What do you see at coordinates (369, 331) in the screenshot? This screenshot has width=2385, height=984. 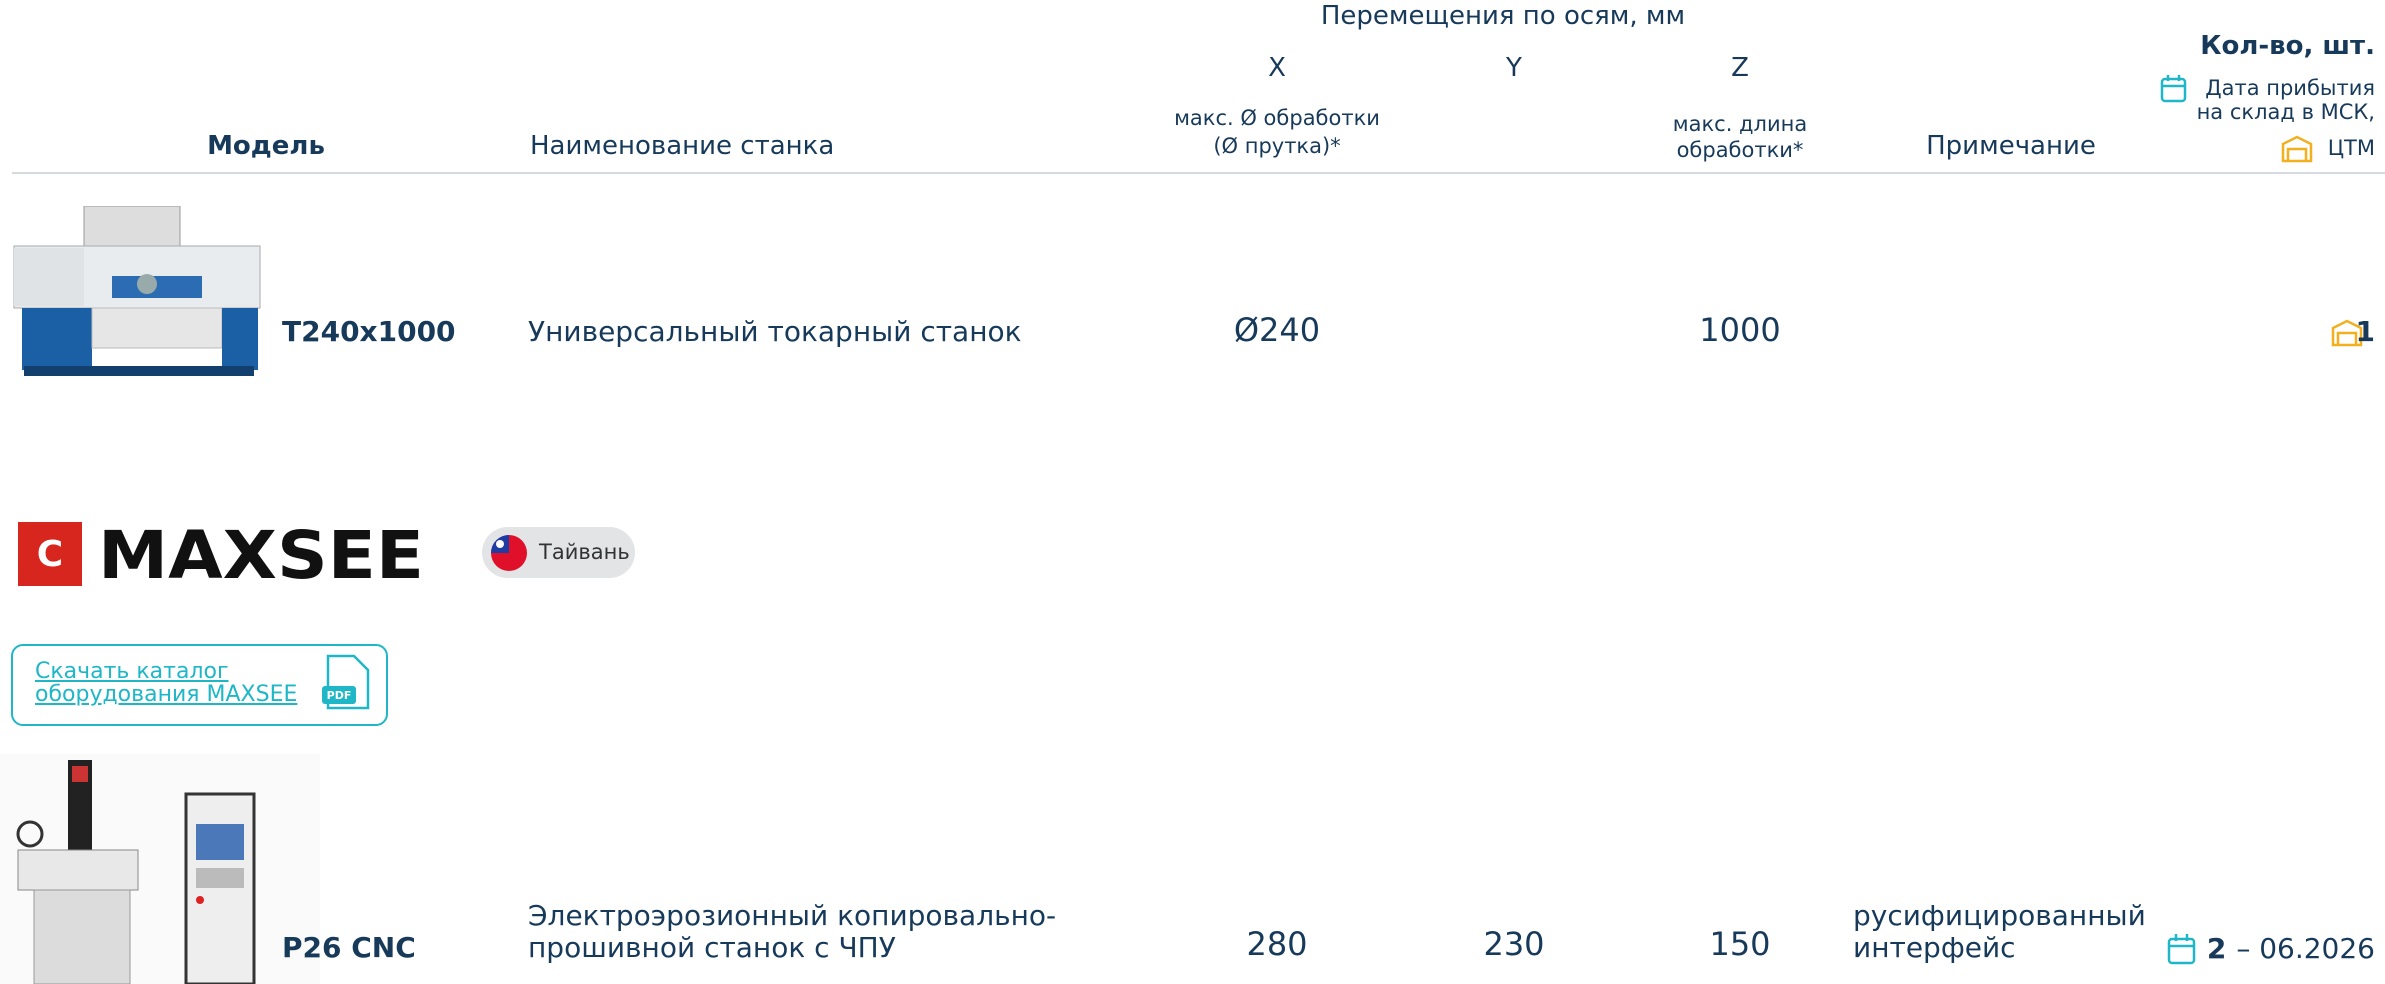 I see `model: T240x1000` at bounding box center [369, 331].